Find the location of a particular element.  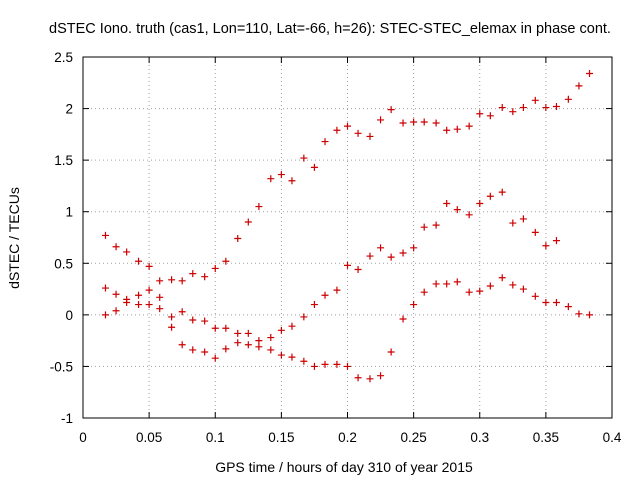

y-tick-label: 1.5 is located at coordinates (63, 160).